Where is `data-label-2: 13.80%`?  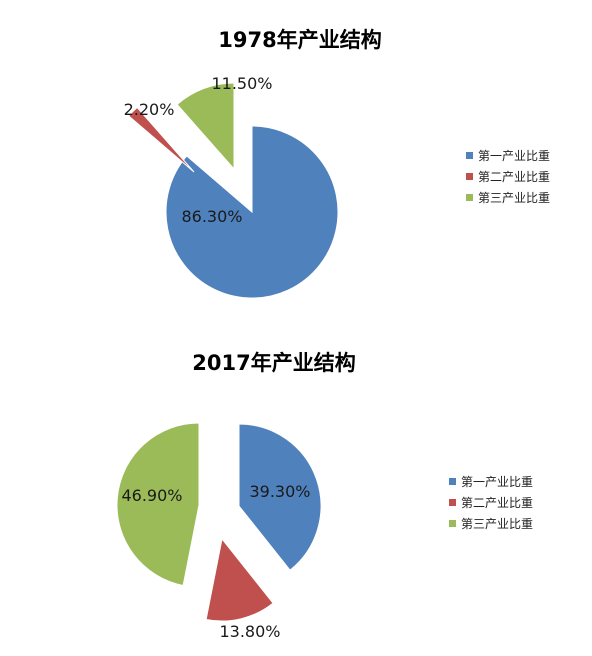
data-label-2: 13.80% is located at coordinates (249, 631).